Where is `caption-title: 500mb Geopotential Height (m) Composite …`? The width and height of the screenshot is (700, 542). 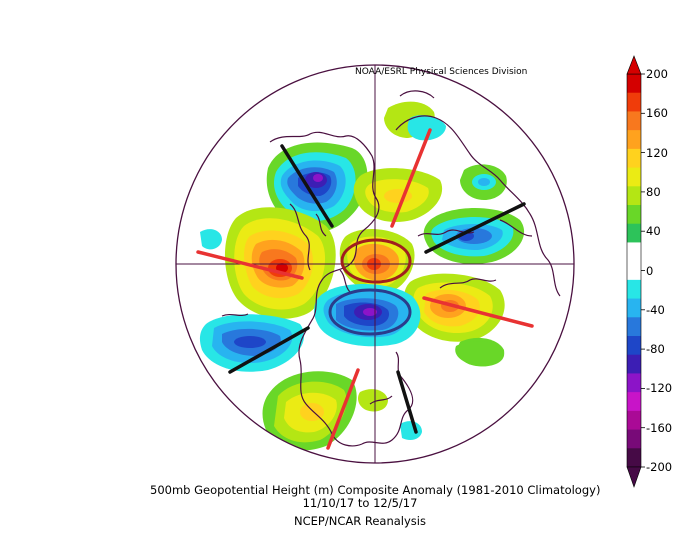
caption-title: 500mb Geopotential Height (m) Composite … is located at coordinates (375, 490).